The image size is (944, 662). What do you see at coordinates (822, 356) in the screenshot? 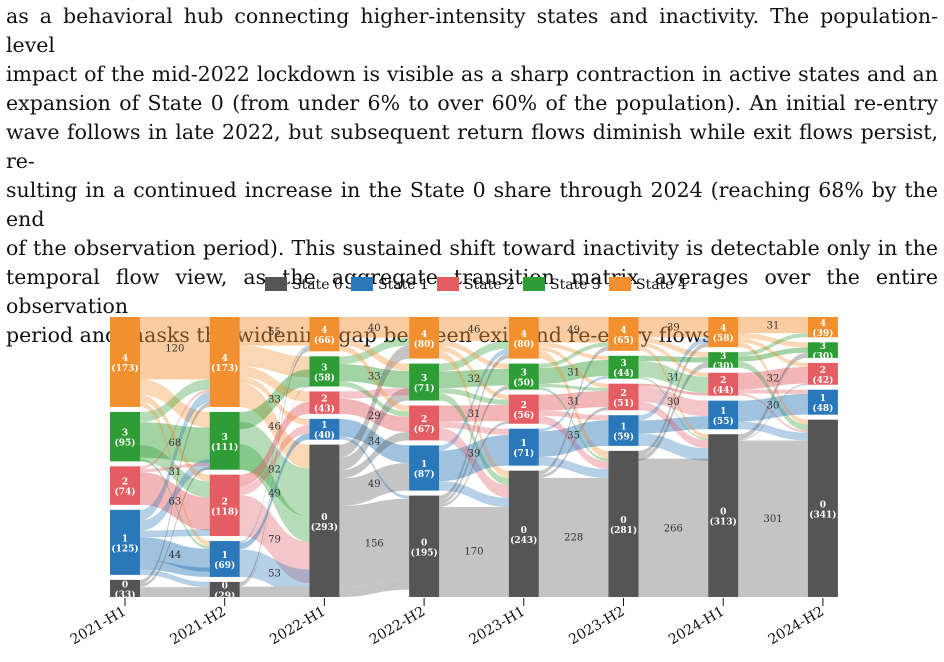
I see `node-count-label: (30)` at bounding box center [822, 356].